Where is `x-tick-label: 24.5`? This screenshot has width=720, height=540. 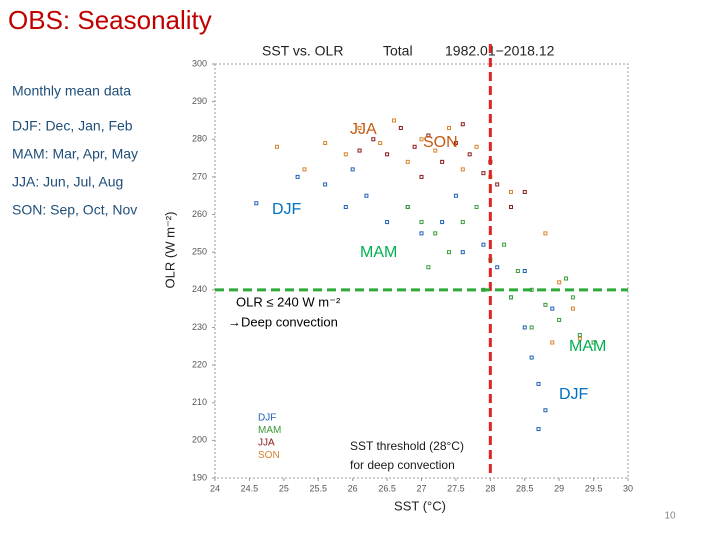 x-tick-label: 24.5 is located at coordinates (250, 488).